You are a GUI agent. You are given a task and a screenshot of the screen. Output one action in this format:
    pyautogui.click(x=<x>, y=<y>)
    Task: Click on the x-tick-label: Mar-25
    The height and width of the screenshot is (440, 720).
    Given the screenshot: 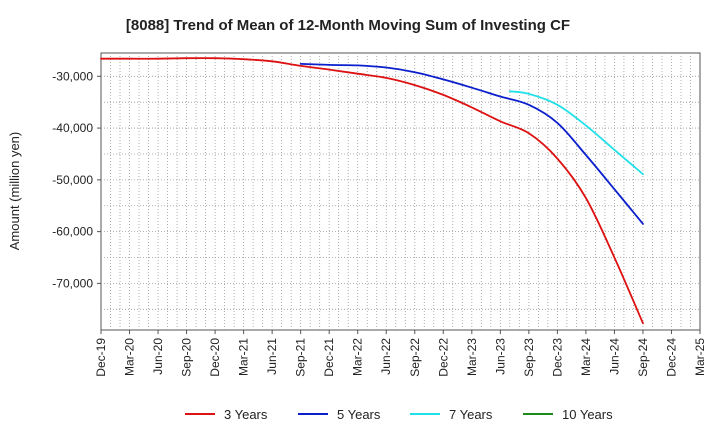 What is the action you would take?
    pyautogui.click(x=700, y=357)
    